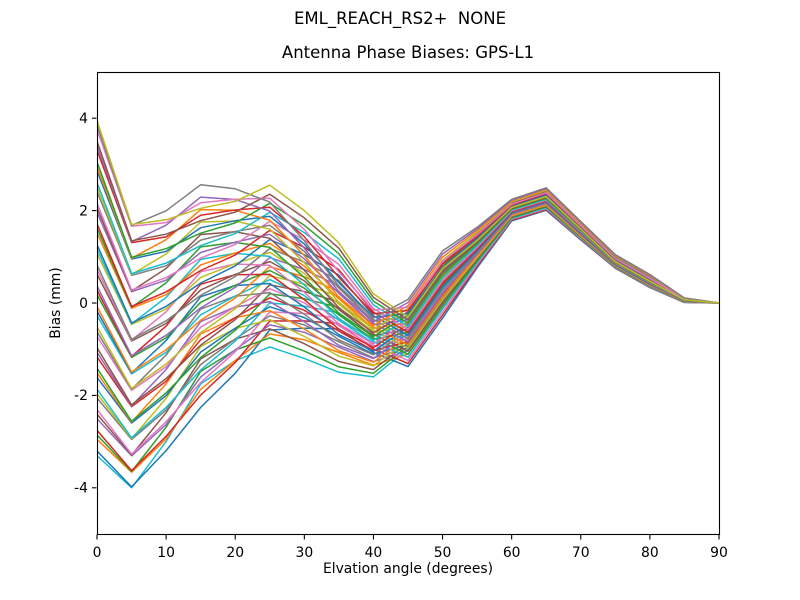  What do you see at coordinates (235, 553) in the screenshot?
I see `x-tick-label: 20` at bounding box center [235, 553].